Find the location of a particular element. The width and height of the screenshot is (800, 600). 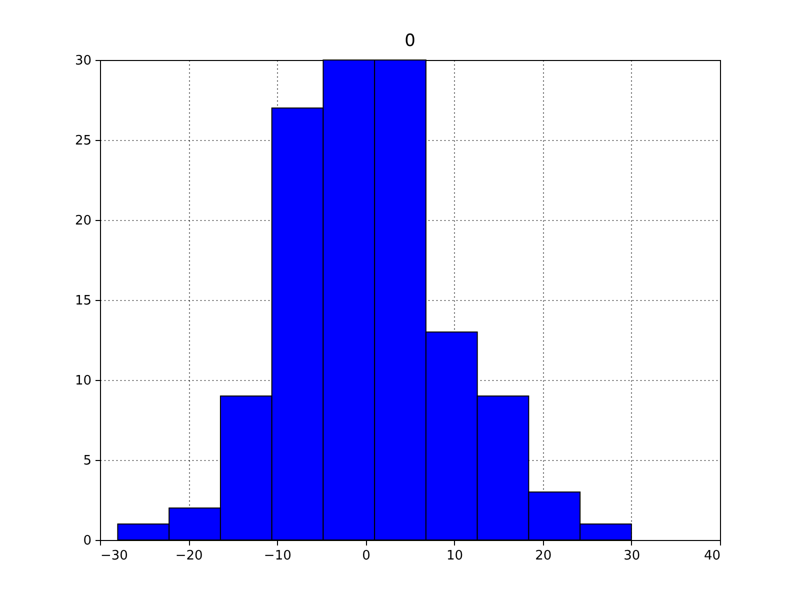

x-tick-label: 10 is located at coordinates (455, 556).